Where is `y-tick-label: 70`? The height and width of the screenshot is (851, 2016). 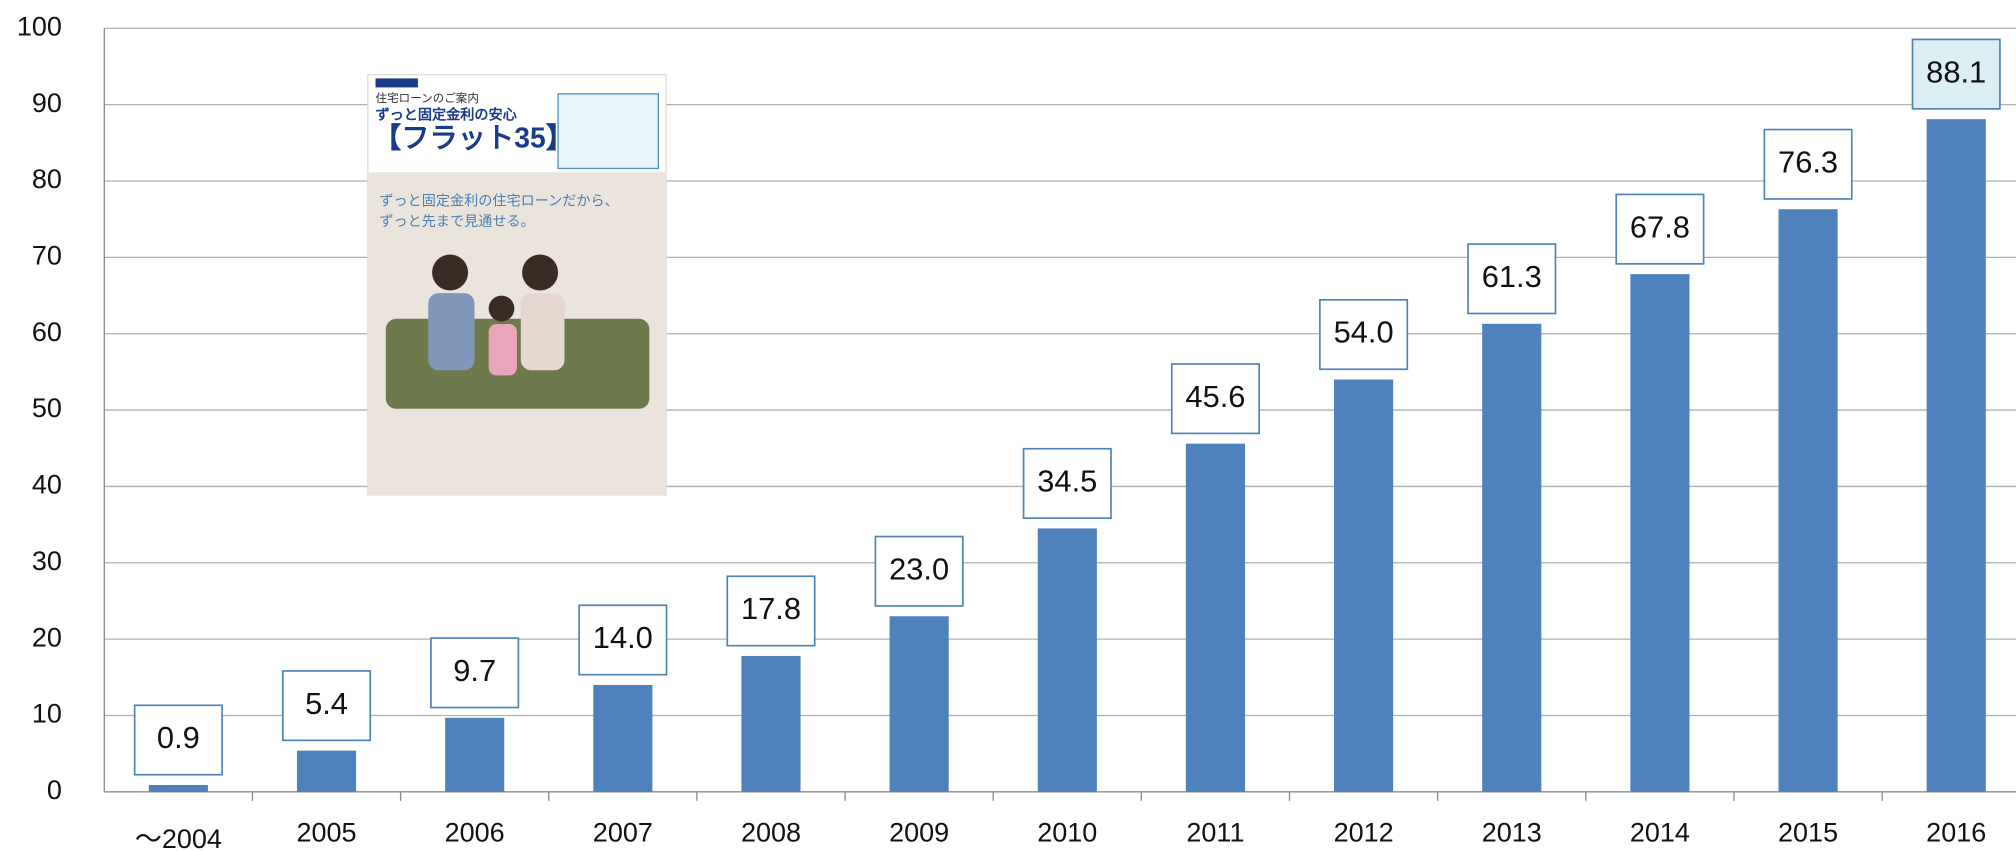 y-tick-label: 70 is located at coordinates (47, 255).